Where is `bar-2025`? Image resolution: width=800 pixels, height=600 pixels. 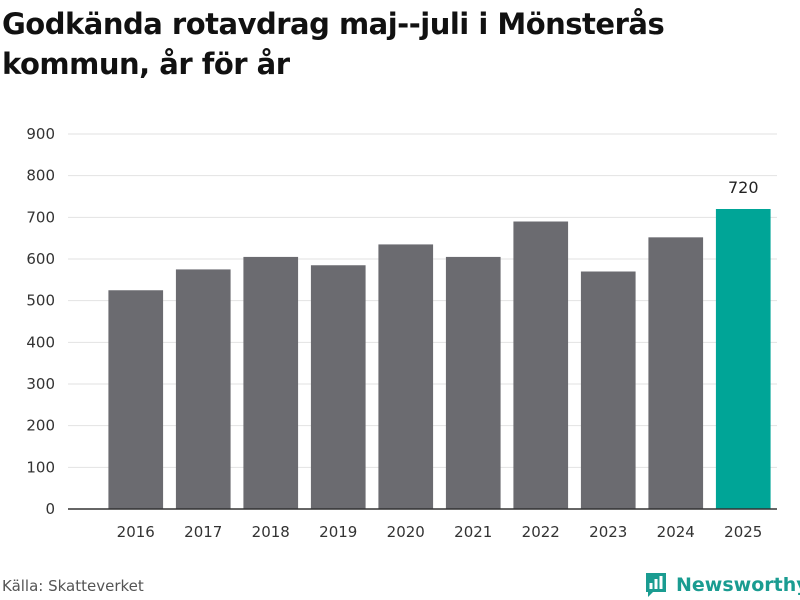
bar-2025 is located at coordinates (743, 359).